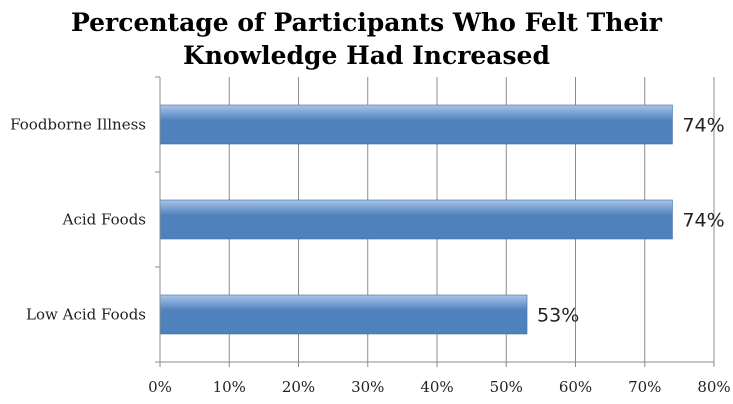  Describe the element at coordinates (367, 387) in the screenshot. I see `x-tick-label-3: 30%` at that location.